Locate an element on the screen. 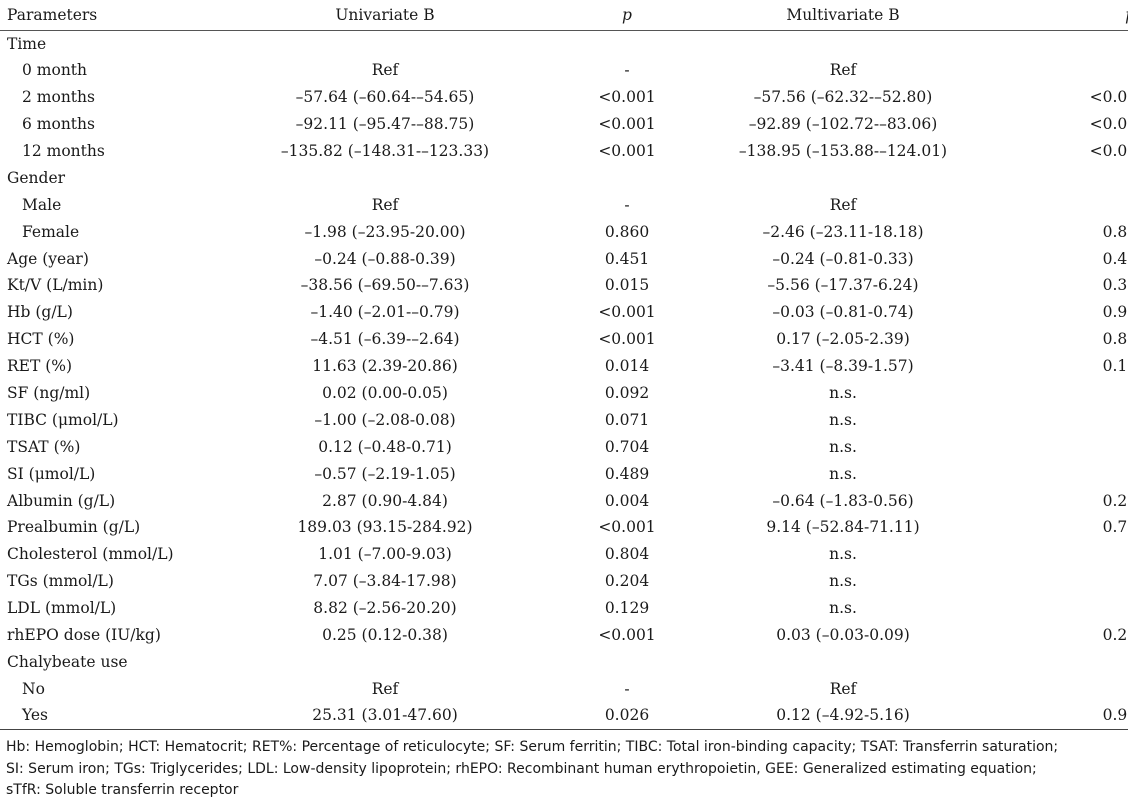 This screenshot has width=1128, height=802. cell-parameter: TGs (mmol/L) is located at coordinates (60, 581).